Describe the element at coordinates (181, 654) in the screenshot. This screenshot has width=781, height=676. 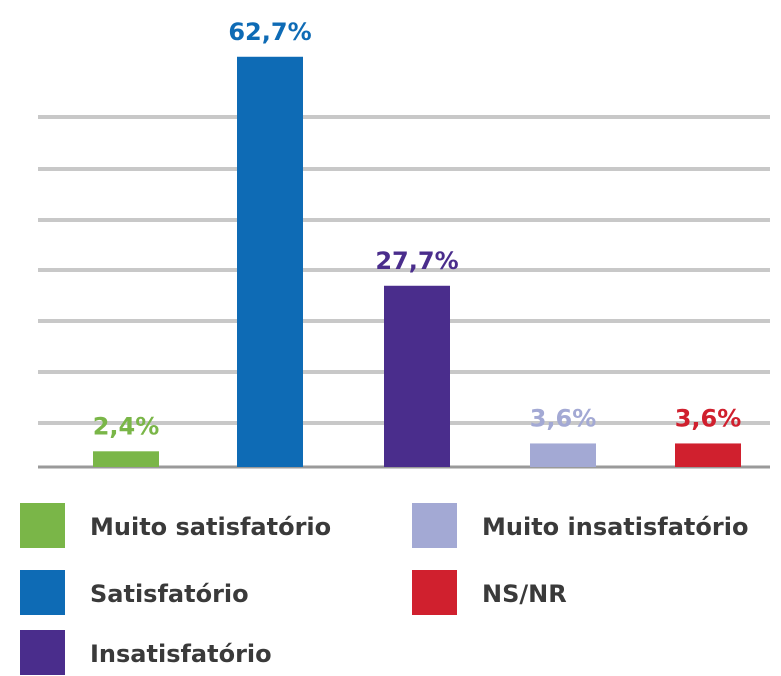
I see `legend-label: Insatisfatório` at that location.